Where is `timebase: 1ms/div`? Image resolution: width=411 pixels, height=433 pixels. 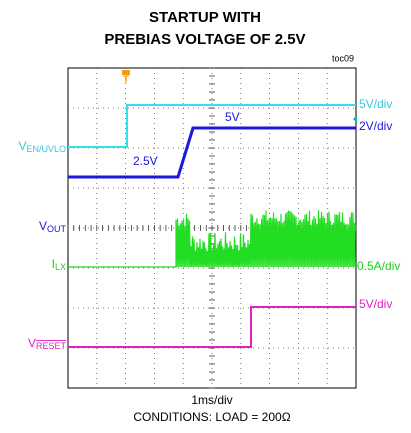 timebase: 1ms/div is located at coordinates (211, 400).